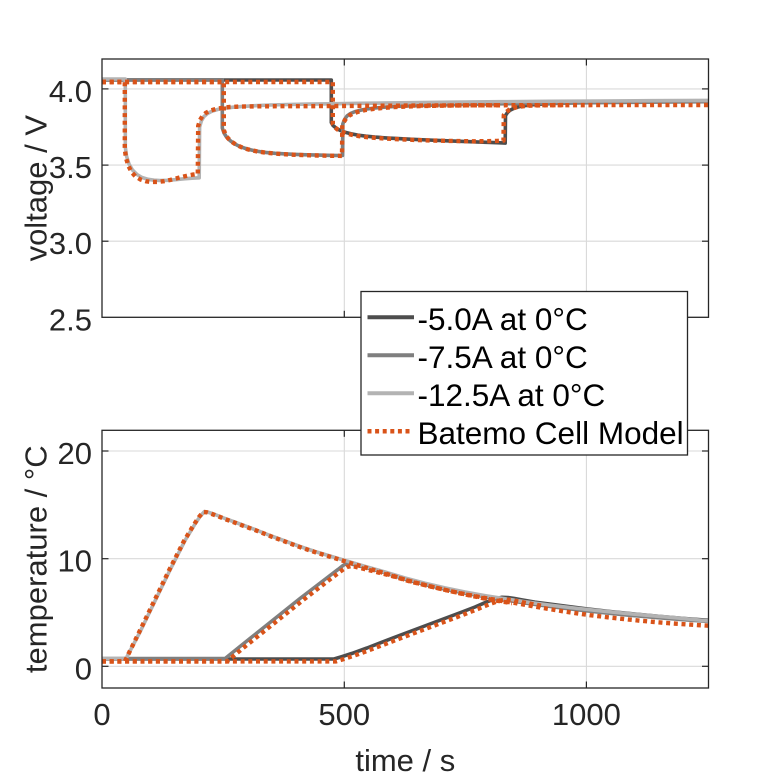 The image size is (781, 781). What do you see at coordinates (503, 357) in the screenshot?
I see `svg-text: -7.5A at 0°C` at bounding box center [503, 357].